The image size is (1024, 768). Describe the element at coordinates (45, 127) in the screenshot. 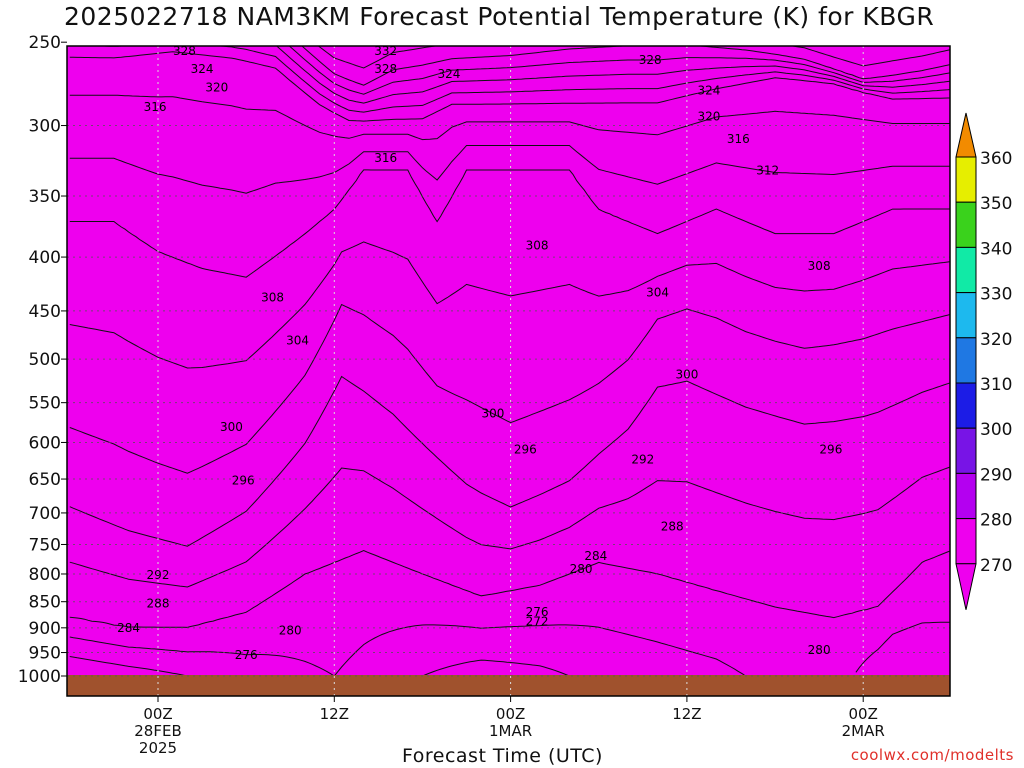

I see `y-tick-label-300: 300` at that location.